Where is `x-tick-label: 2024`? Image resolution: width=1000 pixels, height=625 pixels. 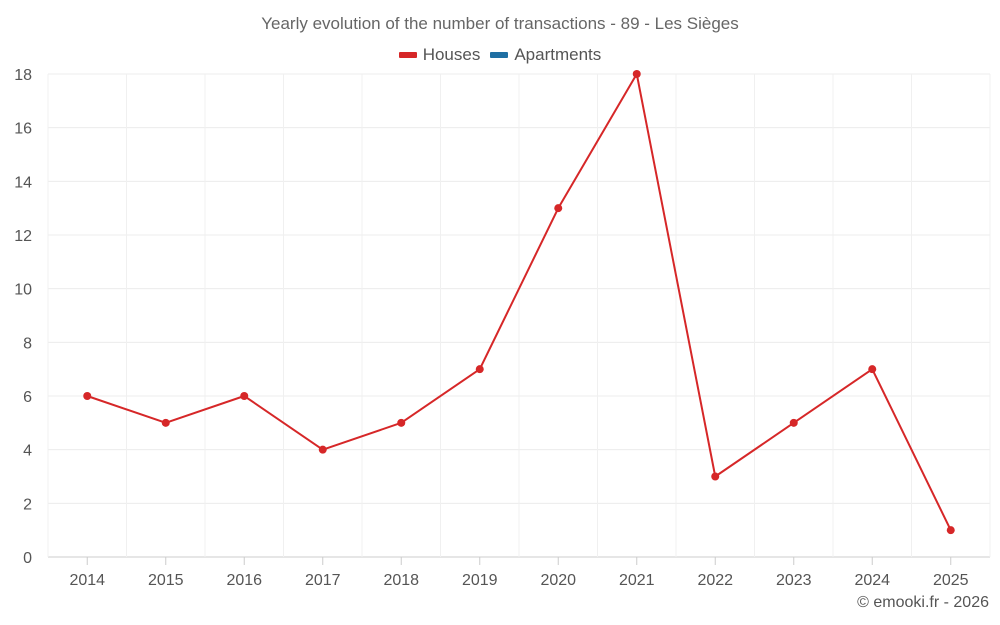 x-tick-label: 2024 is located at coordinates (872, 580).